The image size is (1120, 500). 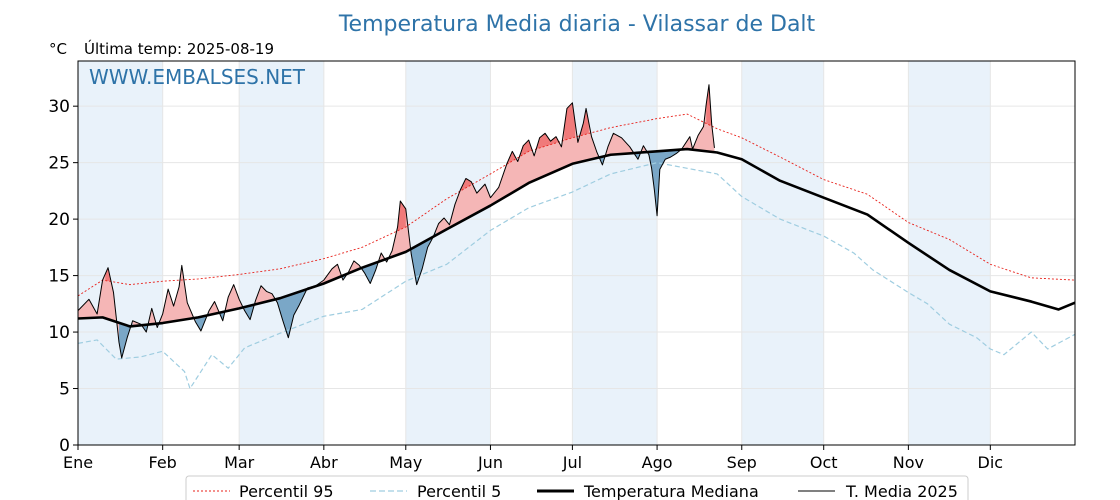 I want to click on watermark: WWW.EMBALSES.NET, so click(x=197, y=77).